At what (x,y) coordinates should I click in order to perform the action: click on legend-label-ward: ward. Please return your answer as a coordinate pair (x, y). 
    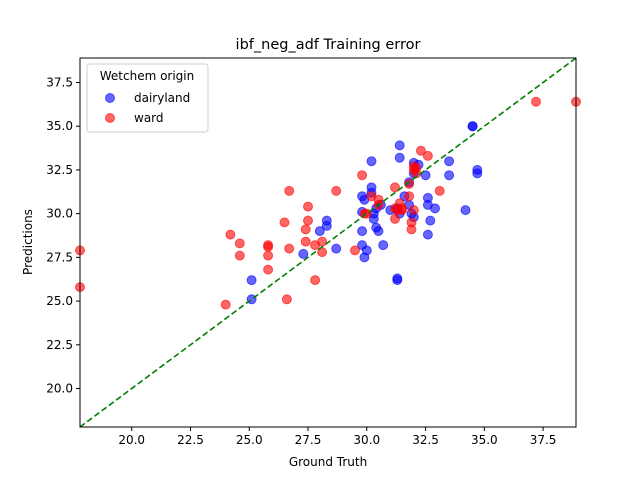
    Looking at the image, I should click on (149, 118).